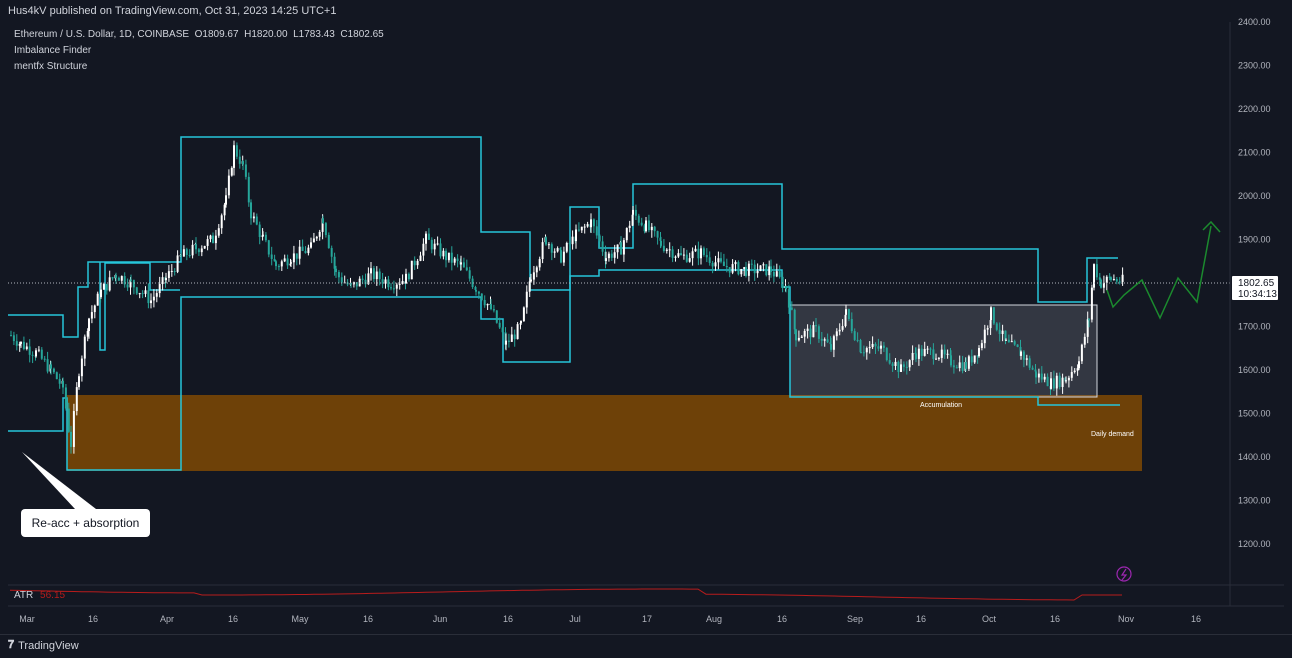 The width and height of the screenshot is (1292, 658). Describe the element at coordinates (102, 34) in the screenshot. I see `symbol-name: Ethereum / U.S. Dollar, 1D, COINBASE` at that location.